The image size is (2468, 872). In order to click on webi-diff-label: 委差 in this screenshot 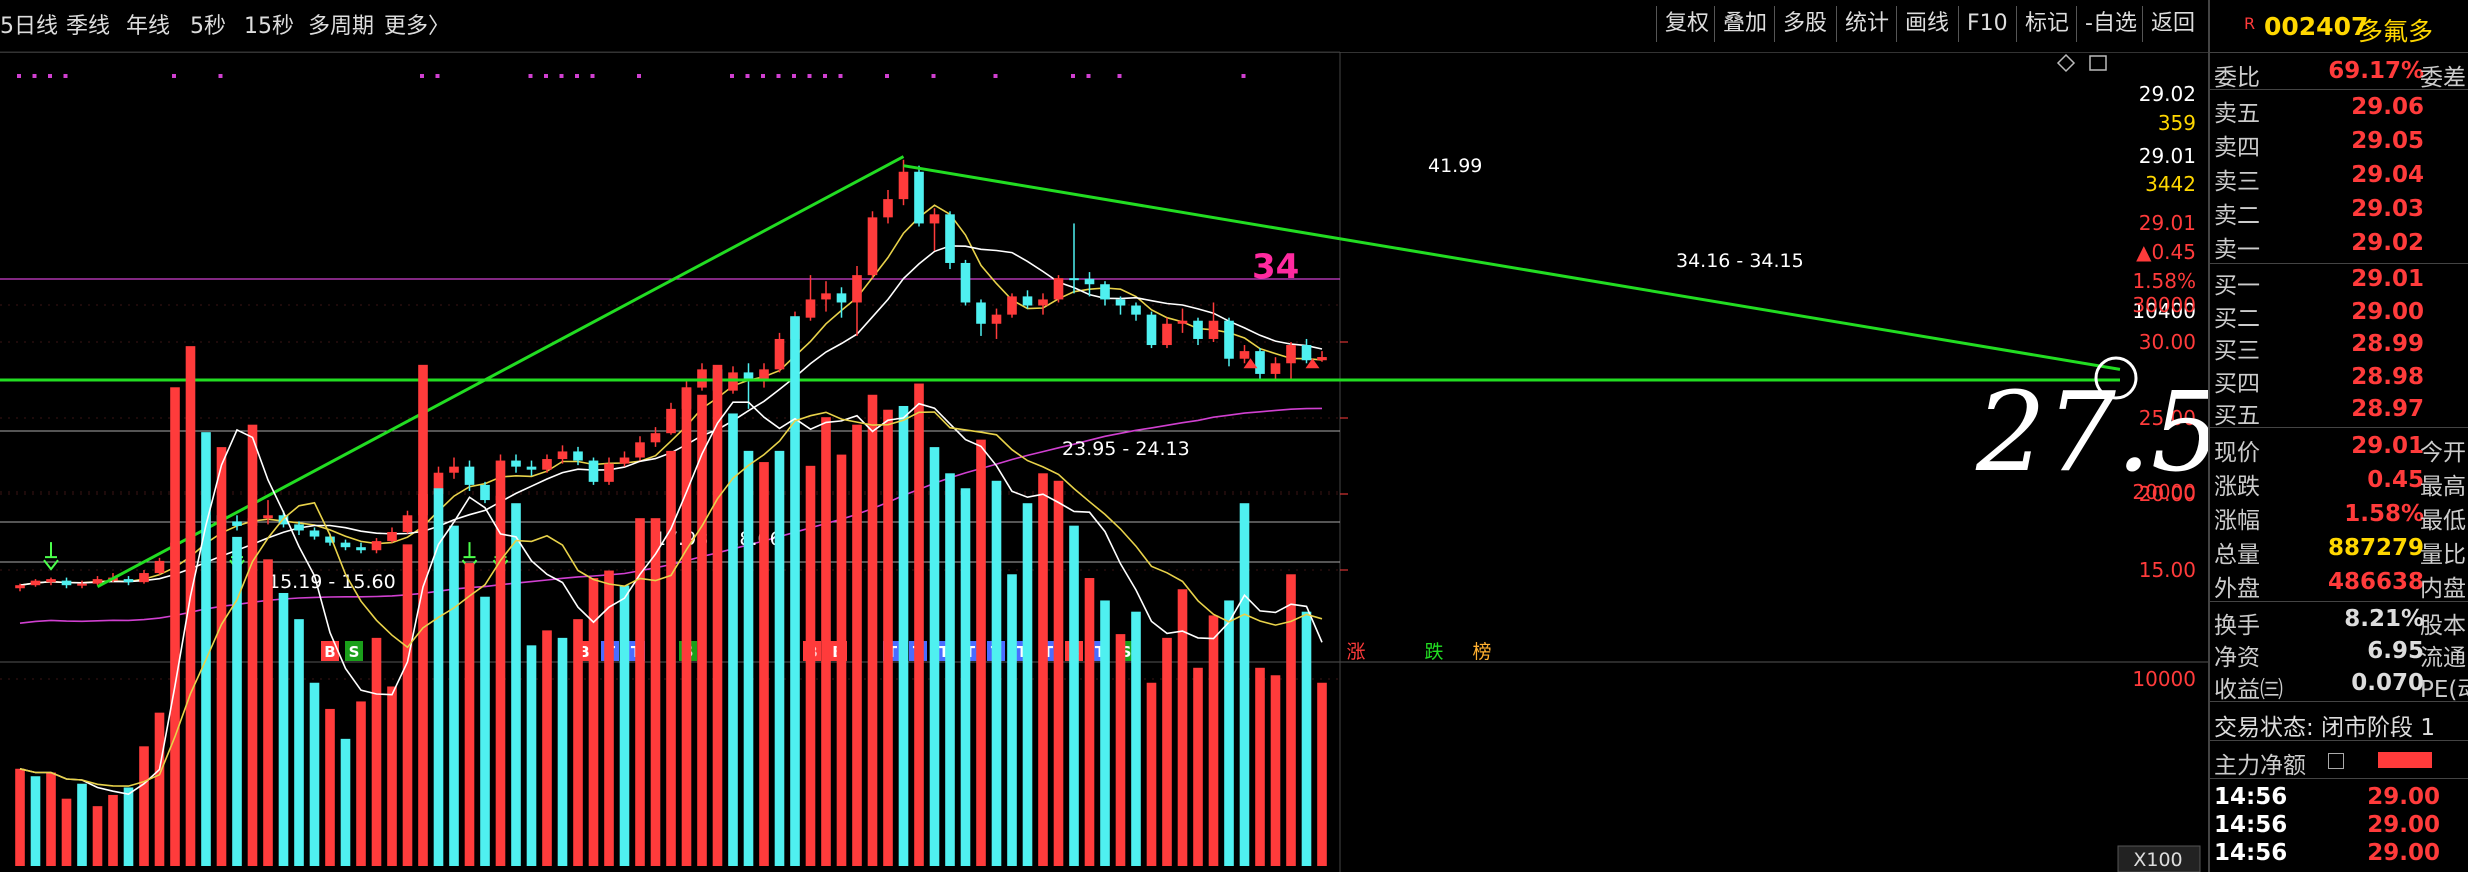, I will do `click(2443, 78)`.